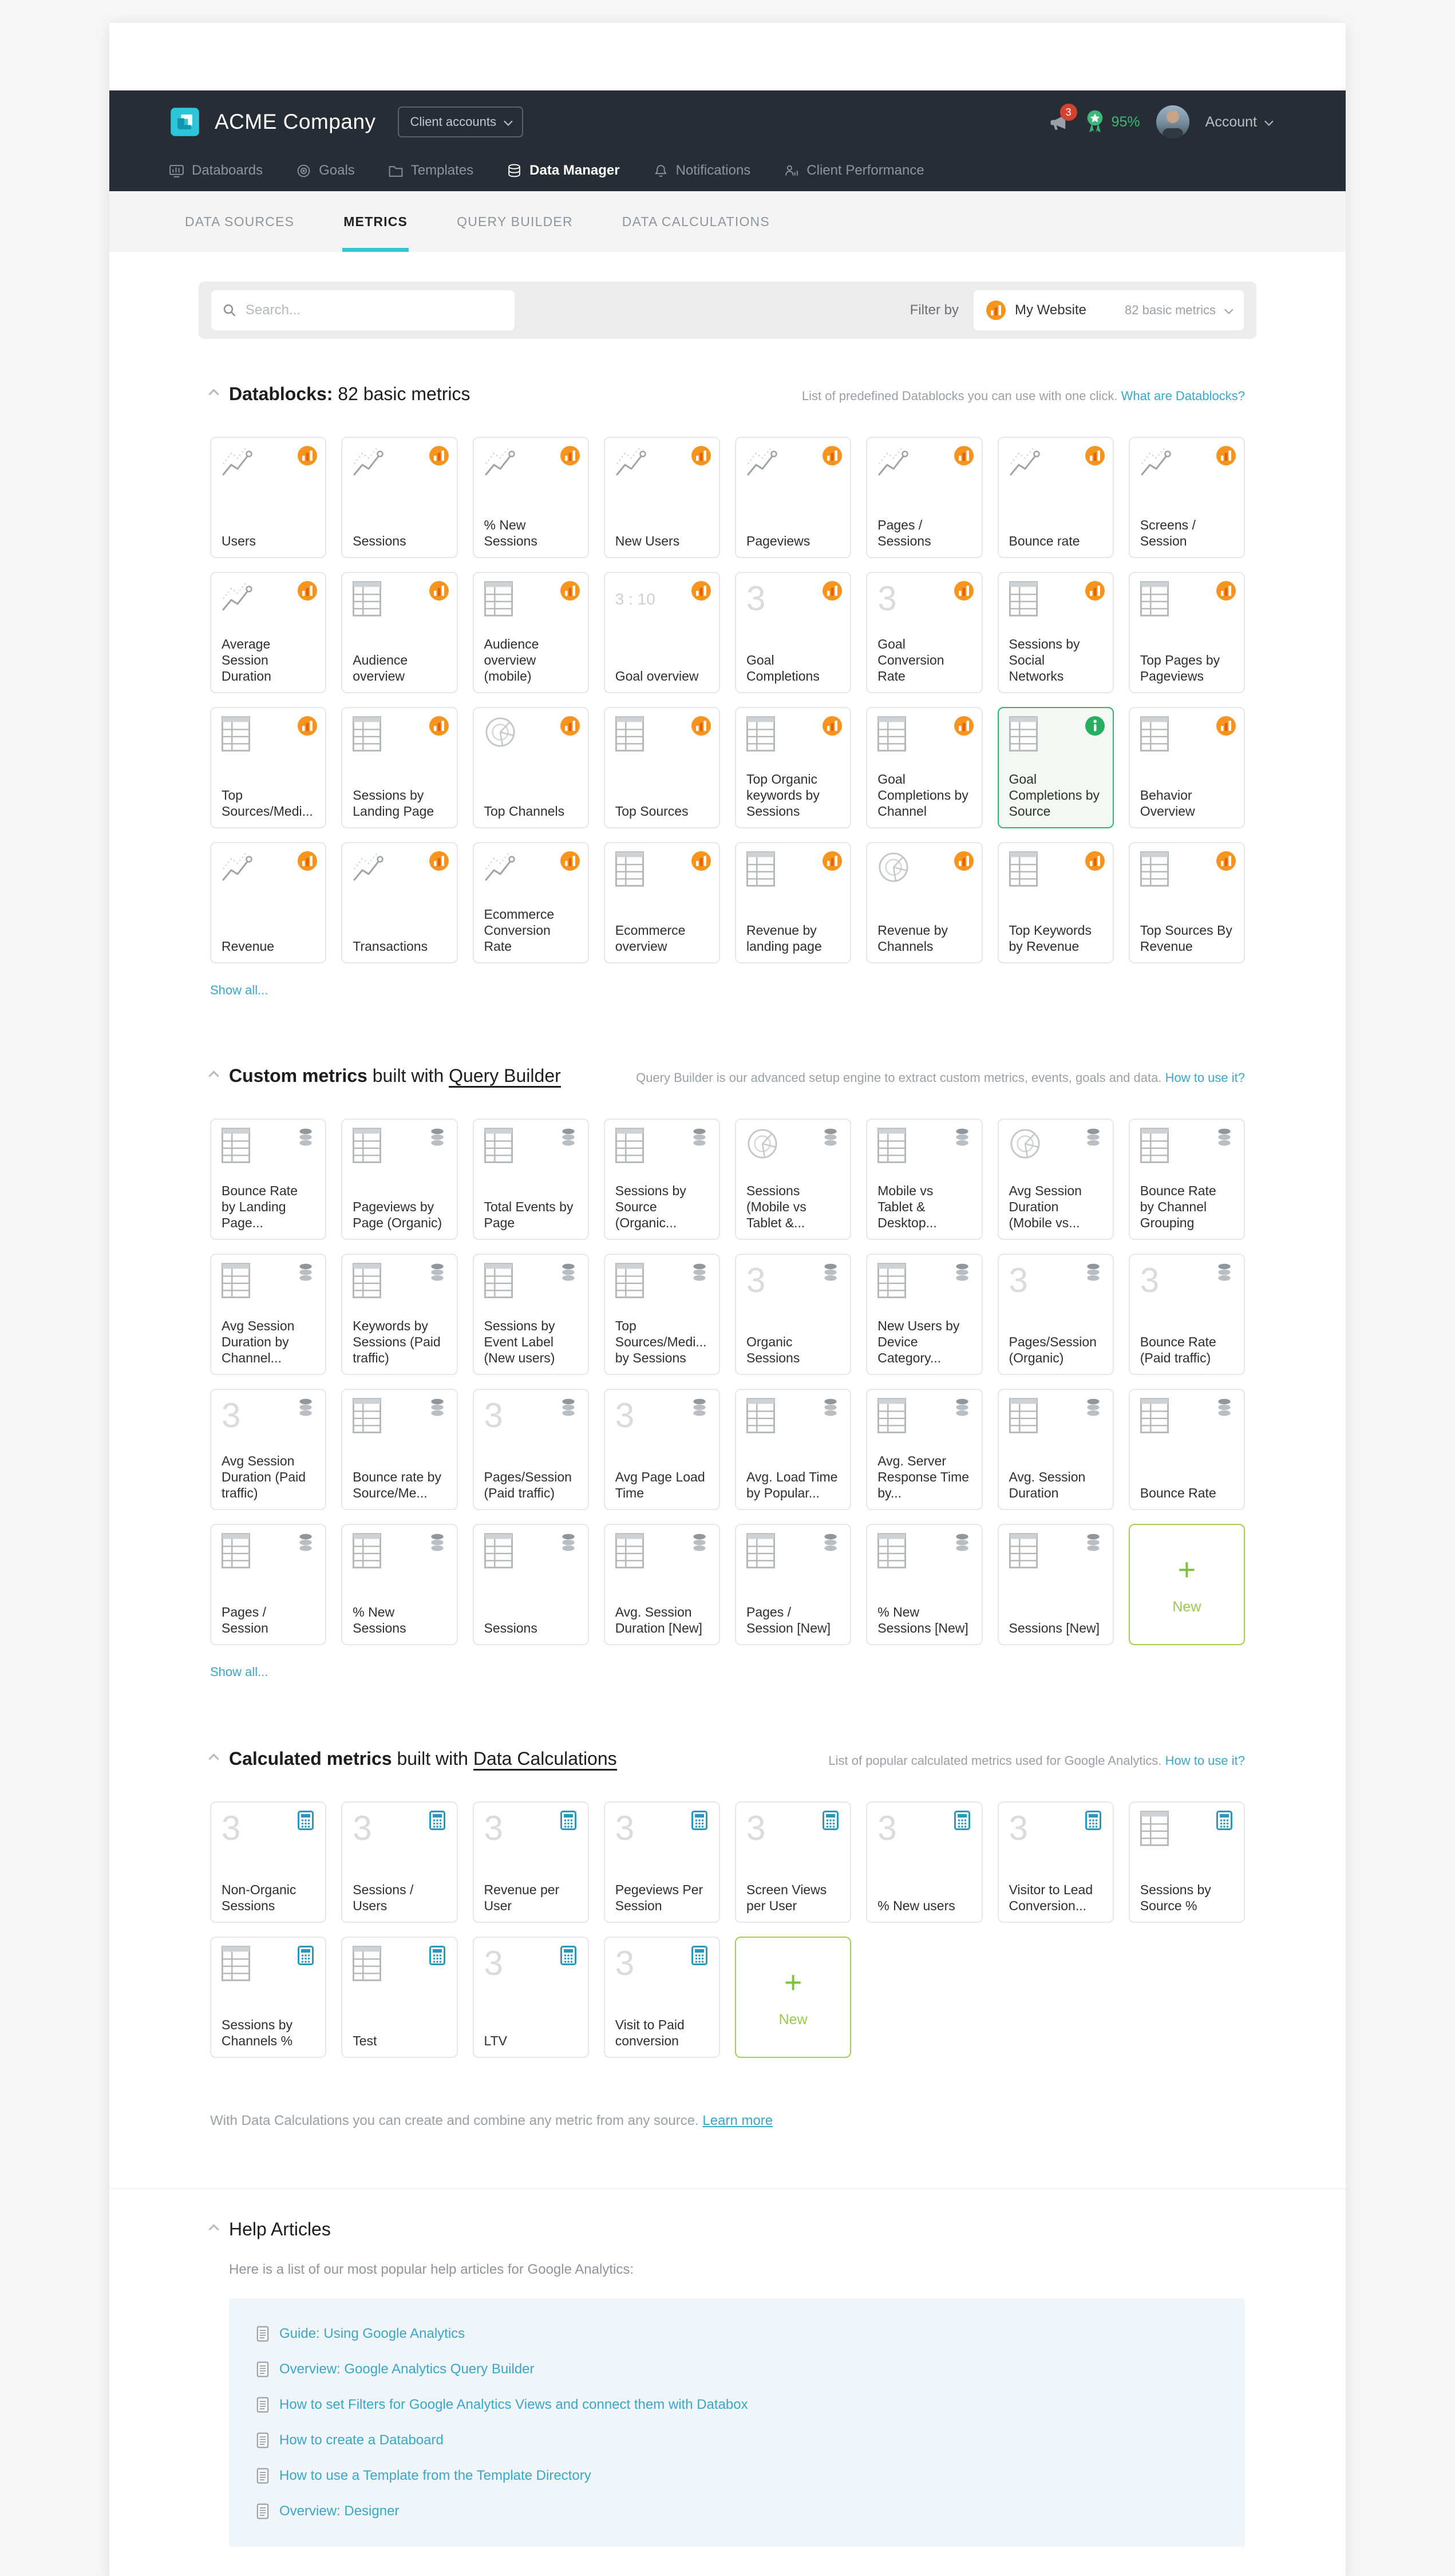  What do you see at coordinates (460, 121) in the screenshot?
I see `client-accounts-button: Client accounts` at bounding box center [460, 121].